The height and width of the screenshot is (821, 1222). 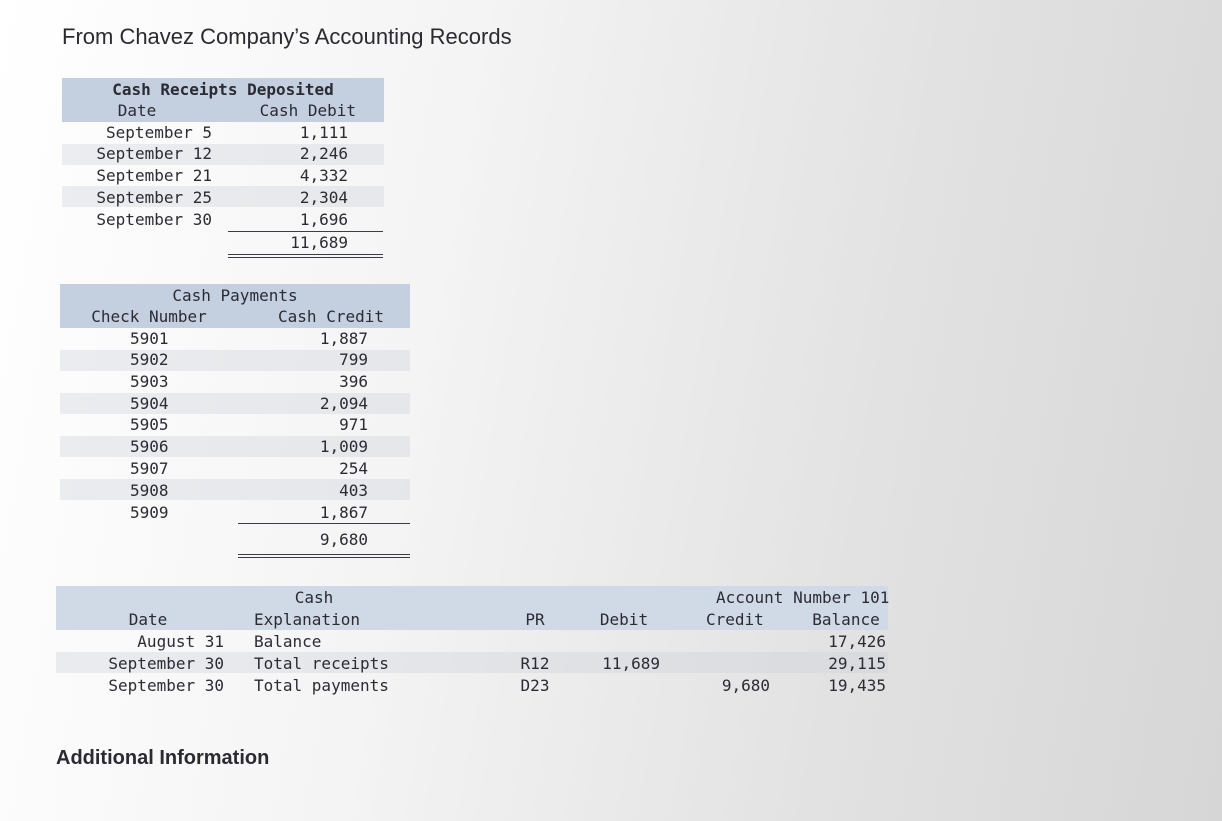 I want to click on payment-amount: 2,094, so click(x=343, y=403).